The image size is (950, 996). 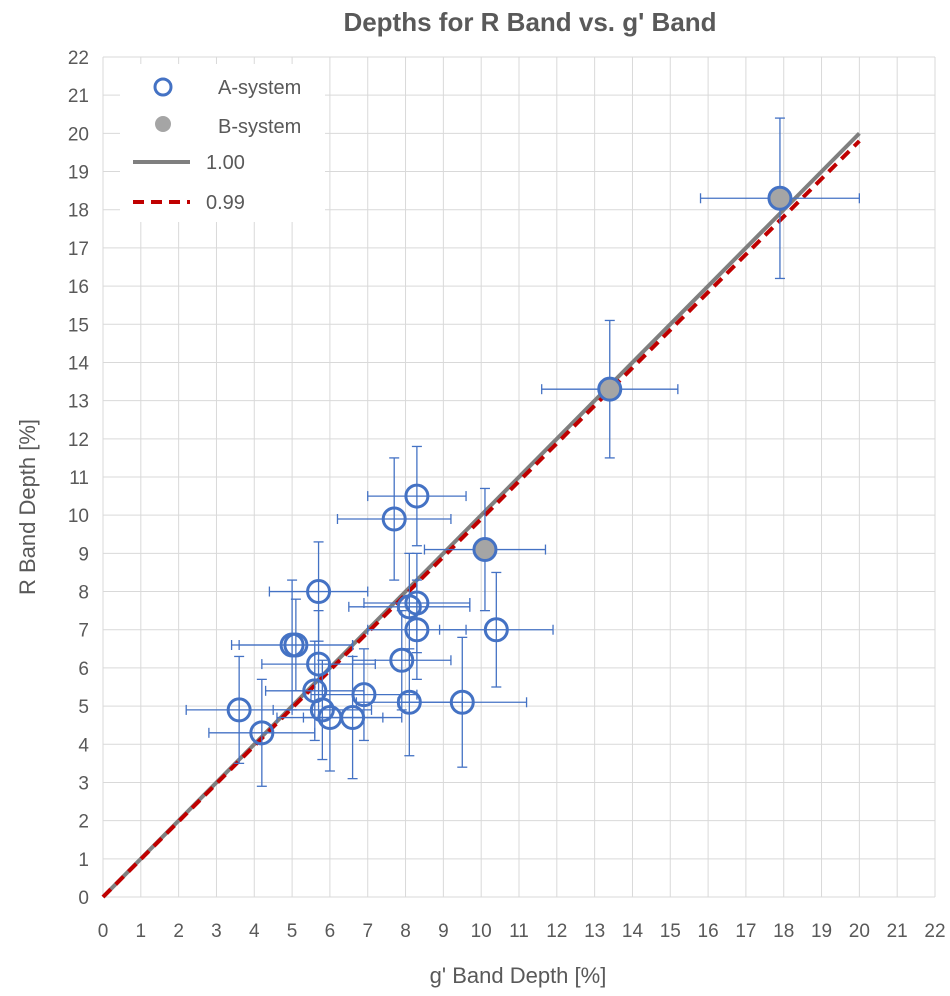 I want to click on x-tick-label: 18, so click(x=783, y=931).